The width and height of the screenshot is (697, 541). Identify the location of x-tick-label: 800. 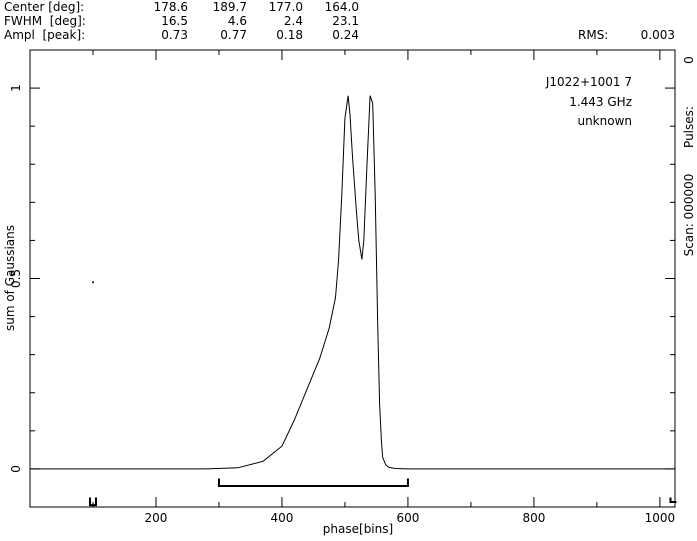
(533, 518).